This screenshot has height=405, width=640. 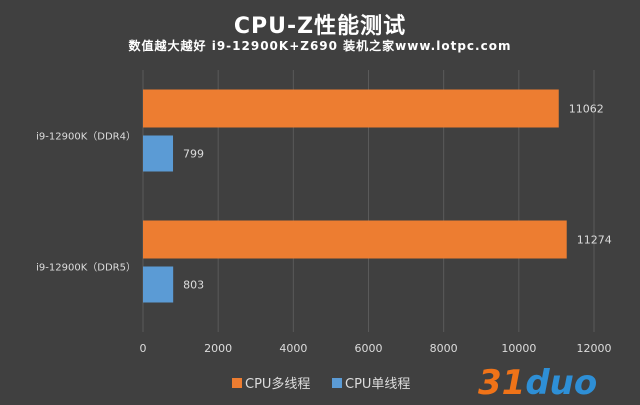 I want to click on x-tick-label: 12000, so click(x=594, y=348).